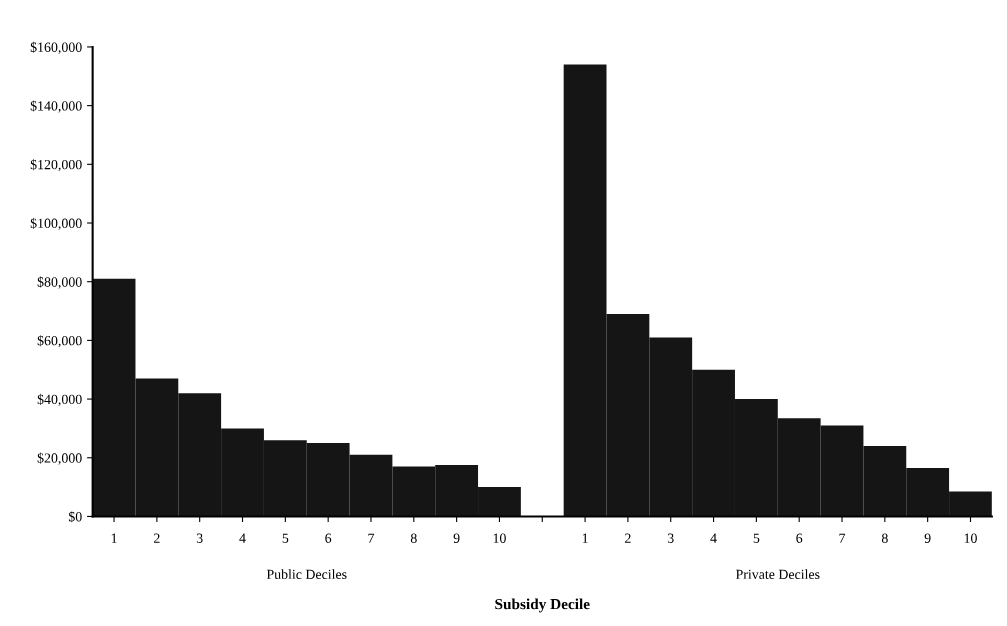 The image size is (1007, 626). I want to click on y-tick-label: $20,000, so click(59, 458).